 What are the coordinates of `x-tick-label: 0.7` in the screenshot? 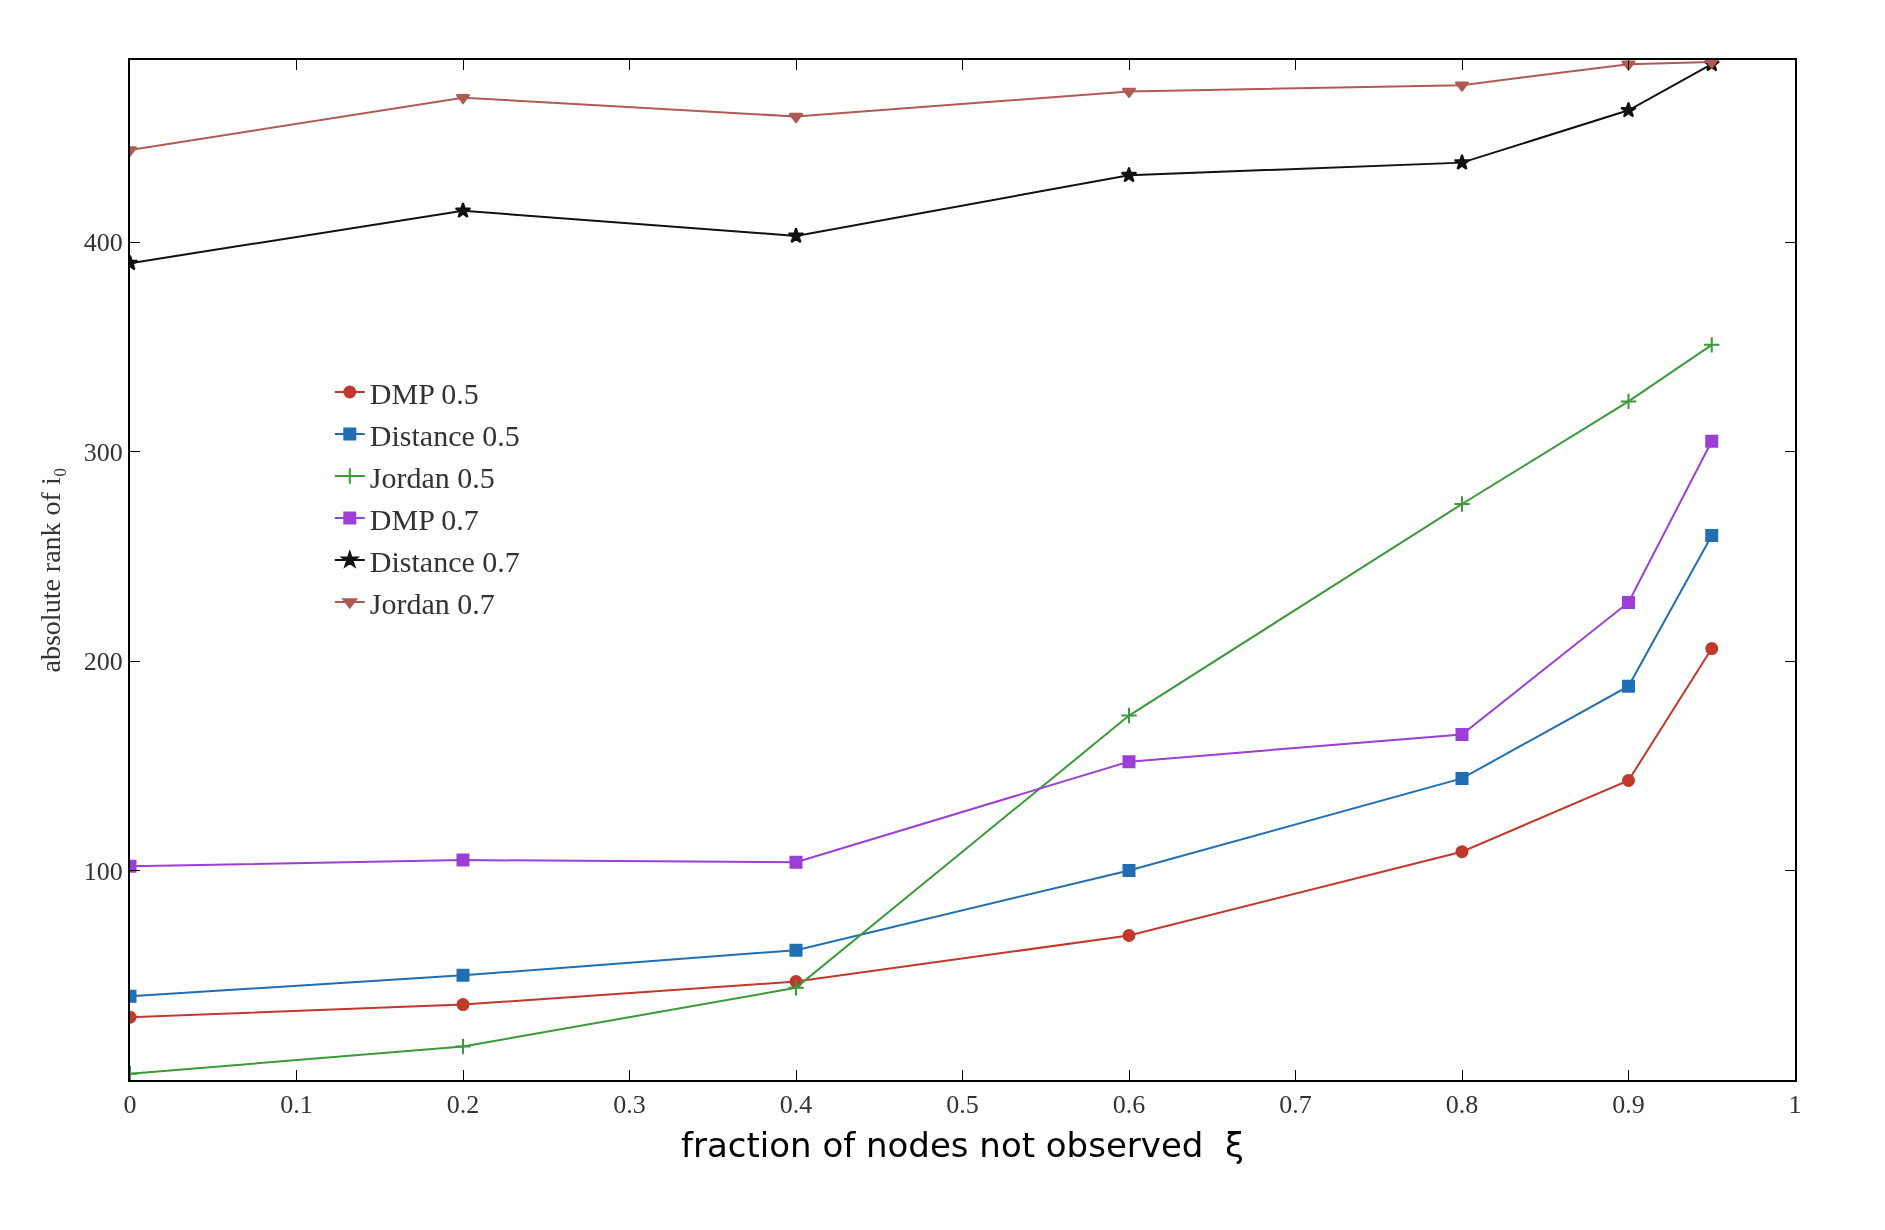 It's located at (1295, 1105).